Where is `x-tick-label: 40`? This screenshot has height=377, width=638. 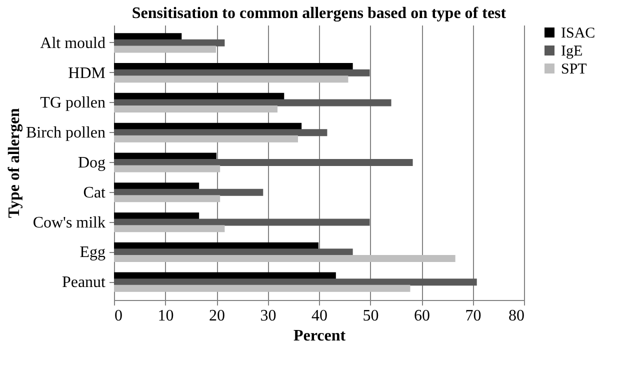 x-tick-label: 40 is located at coordinates (320, 316).